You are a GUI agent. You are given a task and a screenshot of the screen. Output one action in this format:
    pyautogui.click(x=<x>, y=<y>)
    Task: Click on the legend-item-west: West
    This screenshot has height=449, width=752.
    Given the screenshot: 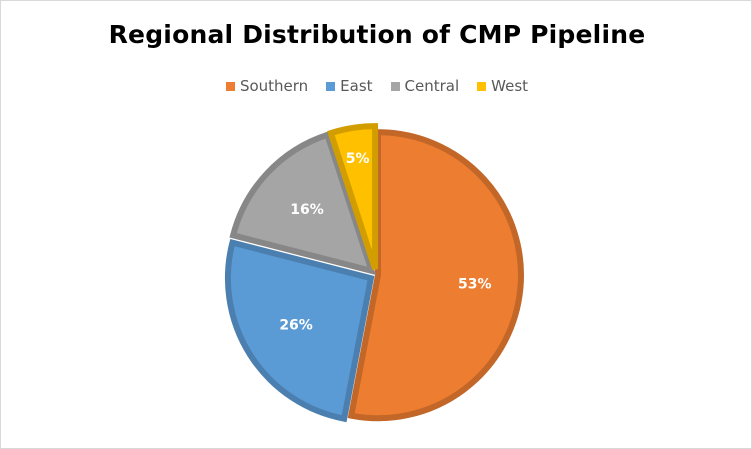 What is the action you would take?
    pyautogui.click(x=502, y=86)
    